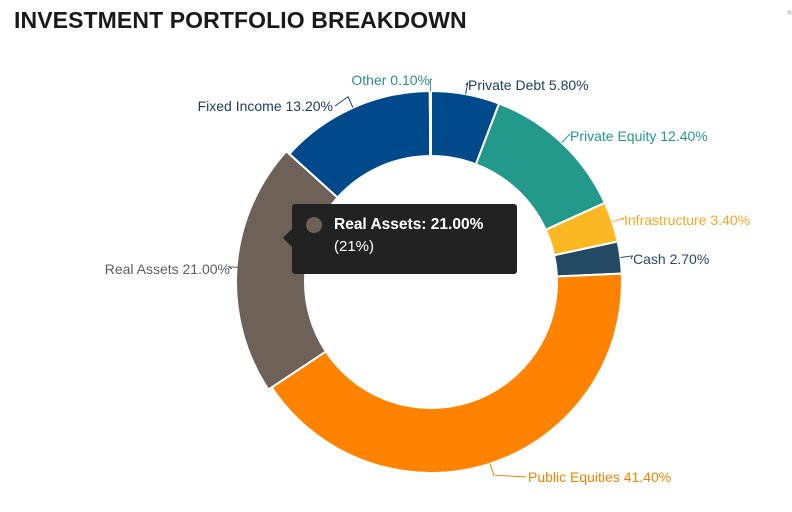 The height and width of the screenshot is (512, 792). Describe the element at coordinates (240, 20) in the screenshot. I see `chart-title: INVESTMENT PORTFOLIO BREAKDOWN` at that location.